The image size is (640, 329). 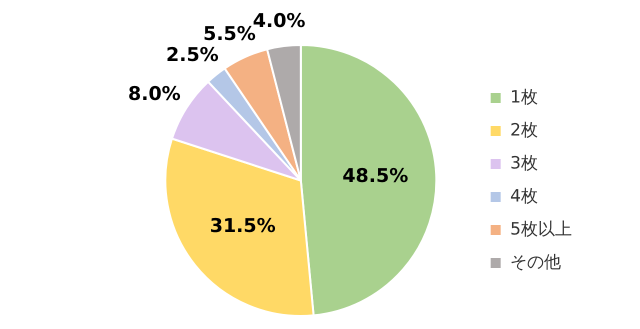 I want to click on legend-label: 2枚, so click(x=524, y=130).